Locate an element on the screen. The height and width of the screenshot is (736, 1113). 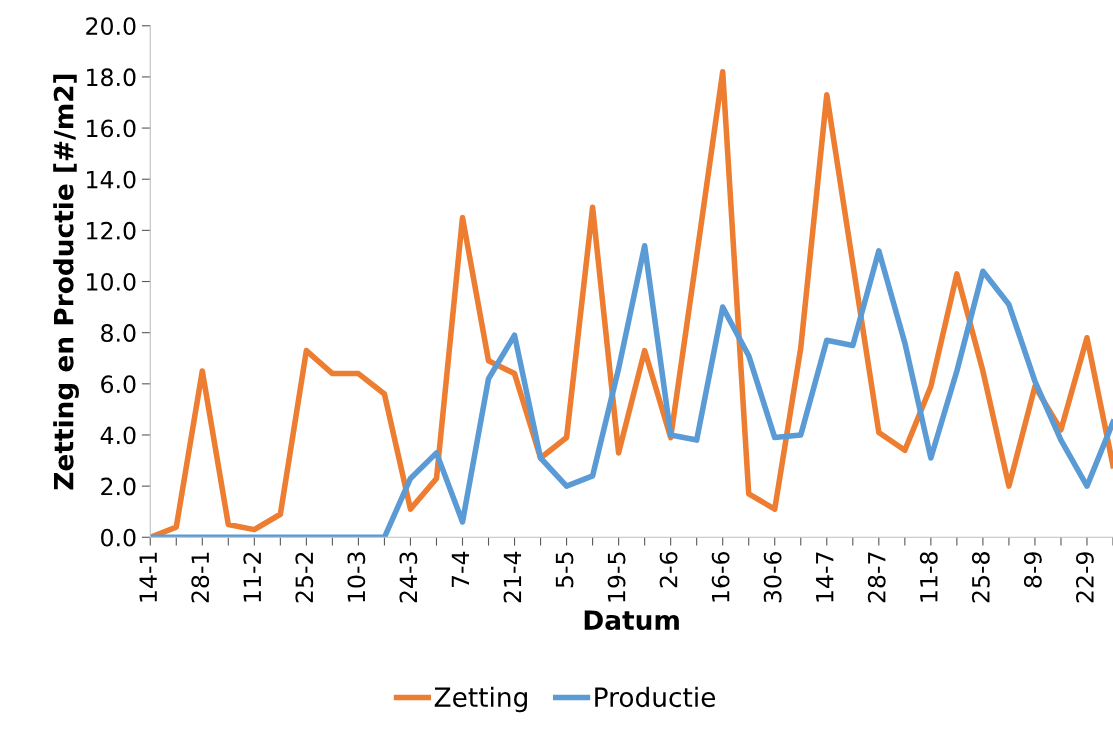
y-tick-label: 16.0 is located at coordinates (111, 128).